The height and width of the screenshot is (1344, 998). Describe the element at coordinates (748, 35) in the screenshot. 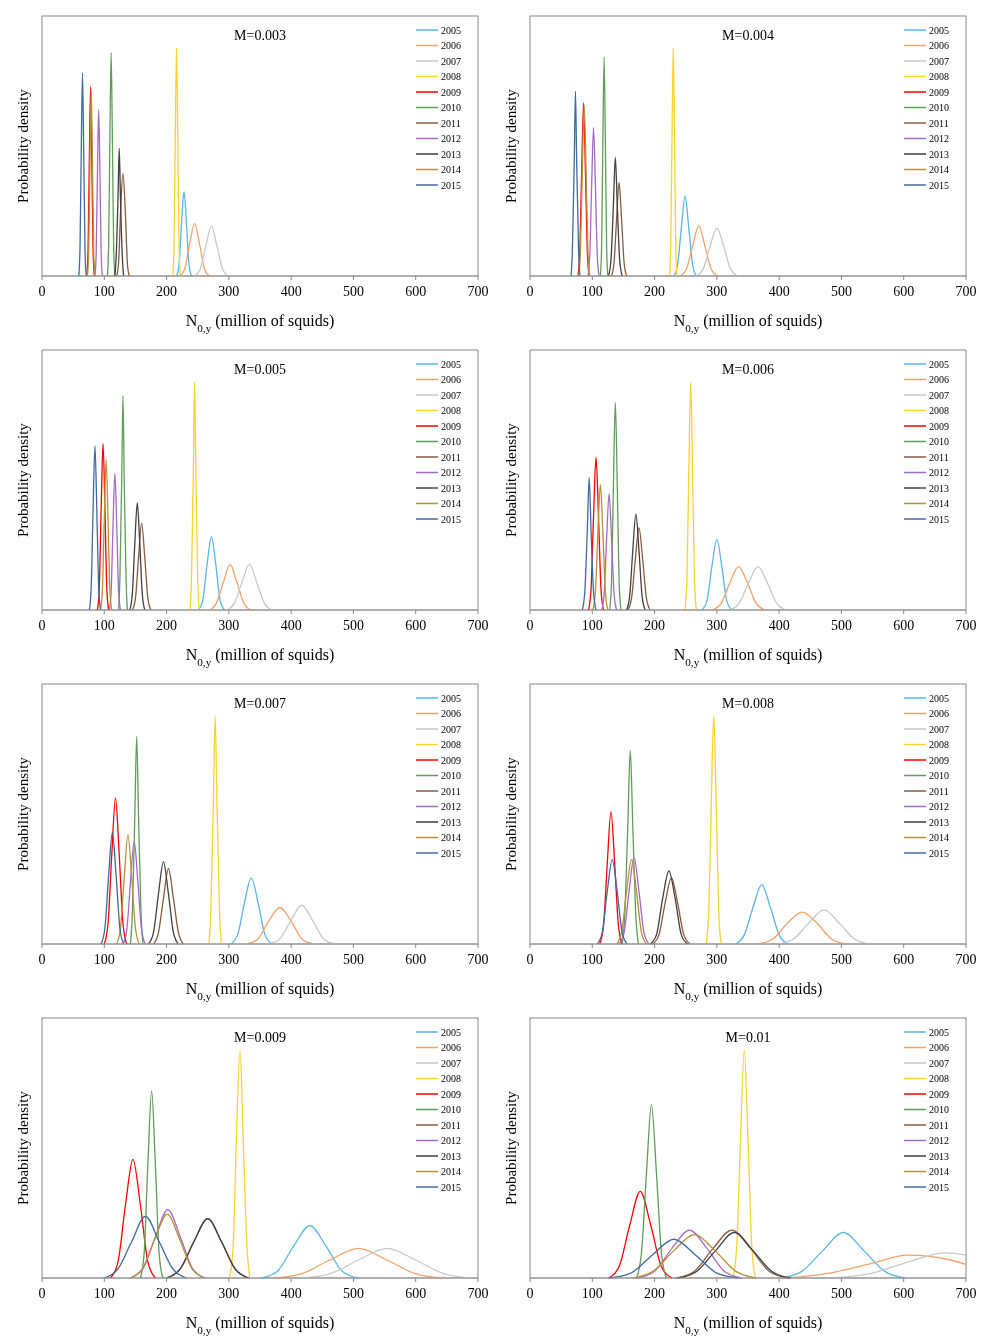

I see `chart-title: M=0.004` at that location.